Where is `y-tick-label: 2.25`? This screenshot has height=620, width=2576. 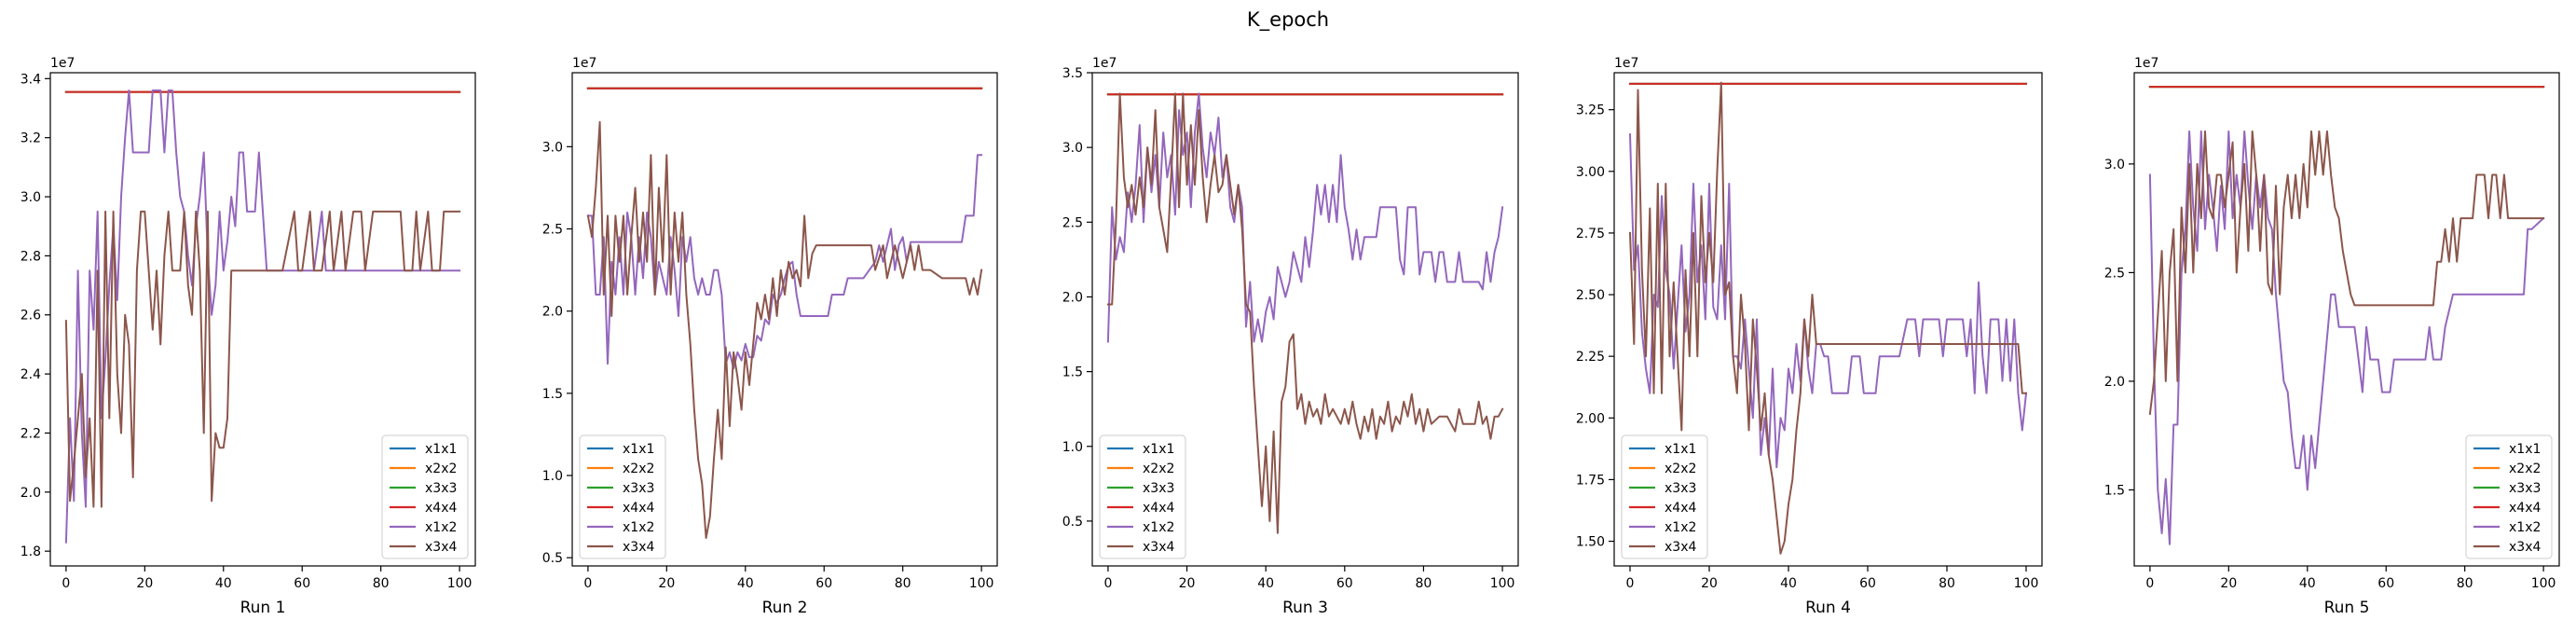
y-tick-label: 2.25 is located at coordinates (1590, 357).